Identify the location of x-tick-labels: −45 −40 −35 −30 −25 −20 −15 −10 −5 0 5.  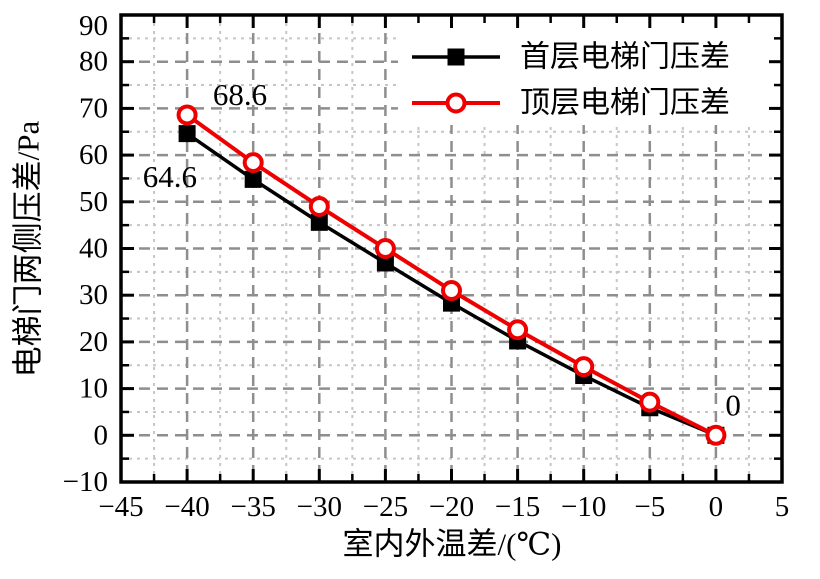
(443, 507).